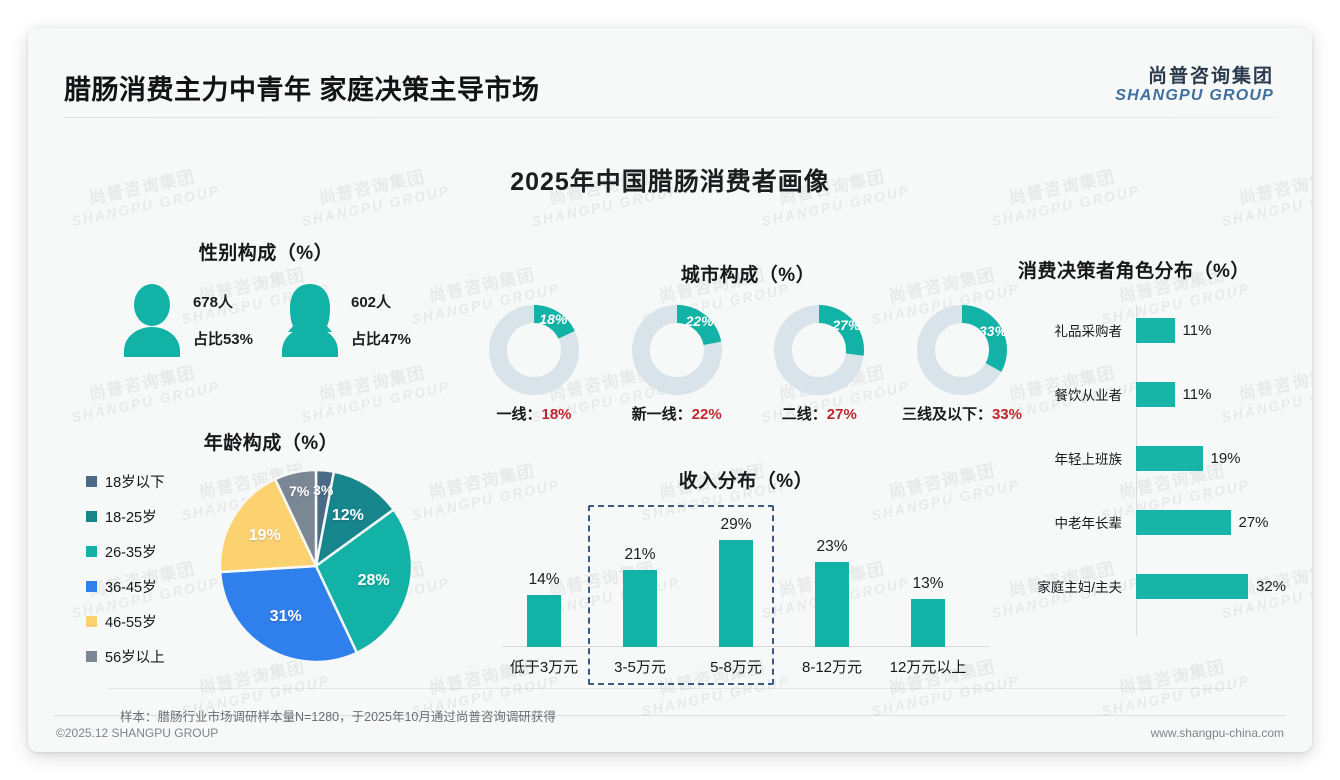 This screenshot has height=780, width=1340. I want to click on age-legend-label: 56岁以上, so click(135, 658).